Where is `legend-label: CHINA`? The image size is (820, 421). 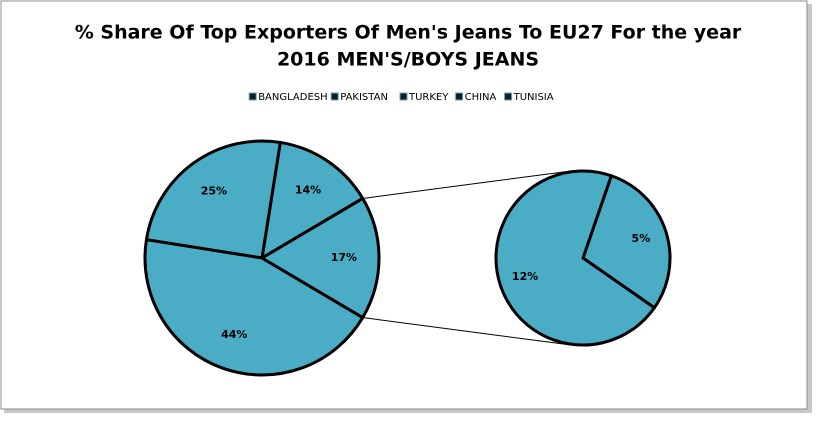 legend-label: CHINA is located at coordinates (481, 97).